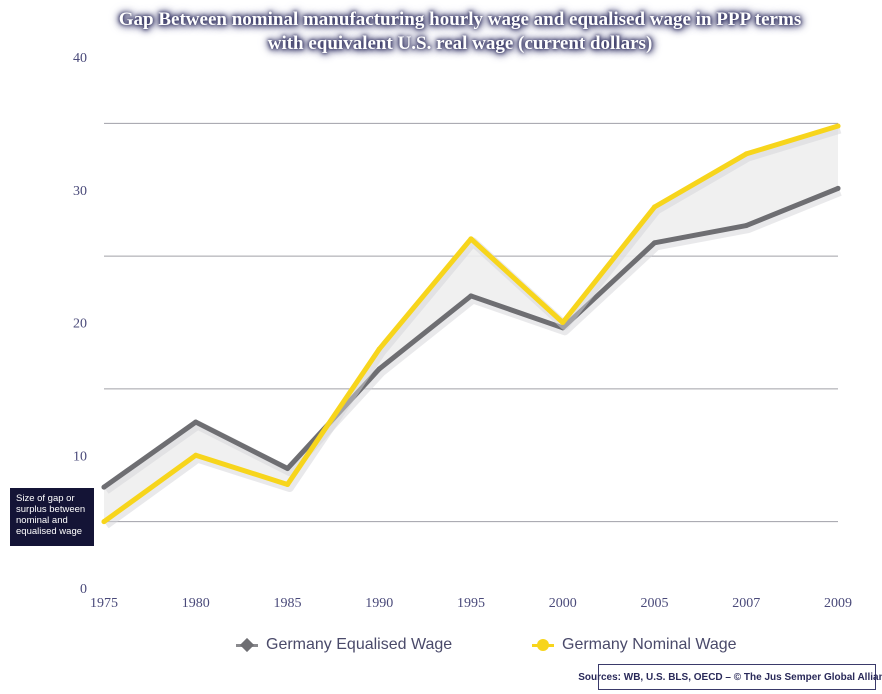 The image size is (882, 694). Describe the element at coordinates (543, 645) in the screenshot. I see `legend-nominal-marker-icon` at that location.